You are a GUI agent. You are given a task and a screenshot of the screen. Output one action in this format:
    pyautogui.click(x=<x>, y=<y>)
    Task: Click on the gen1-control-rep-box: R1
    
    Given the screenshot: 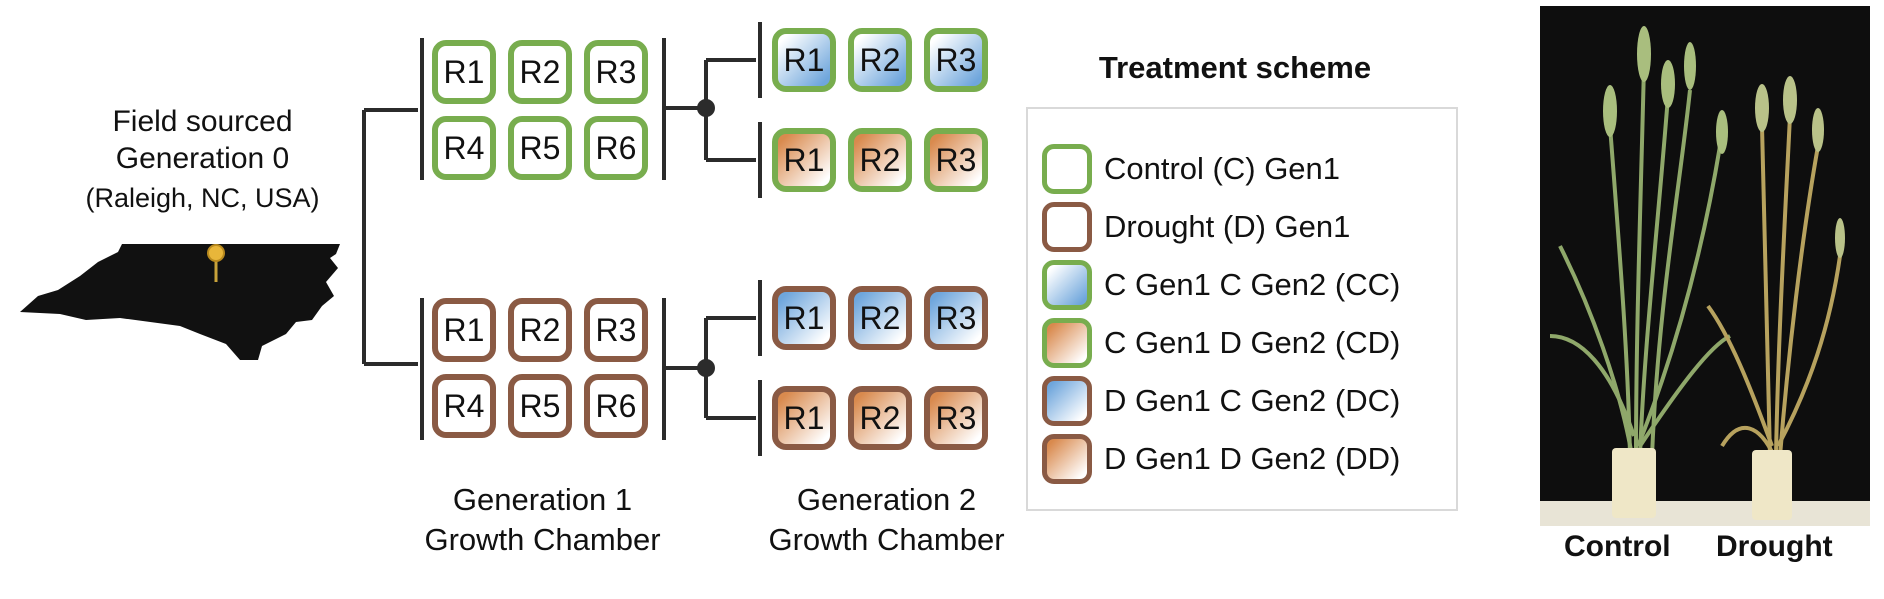 What is the action you would take?
    pyautogui.click(x=464, y=72)
    